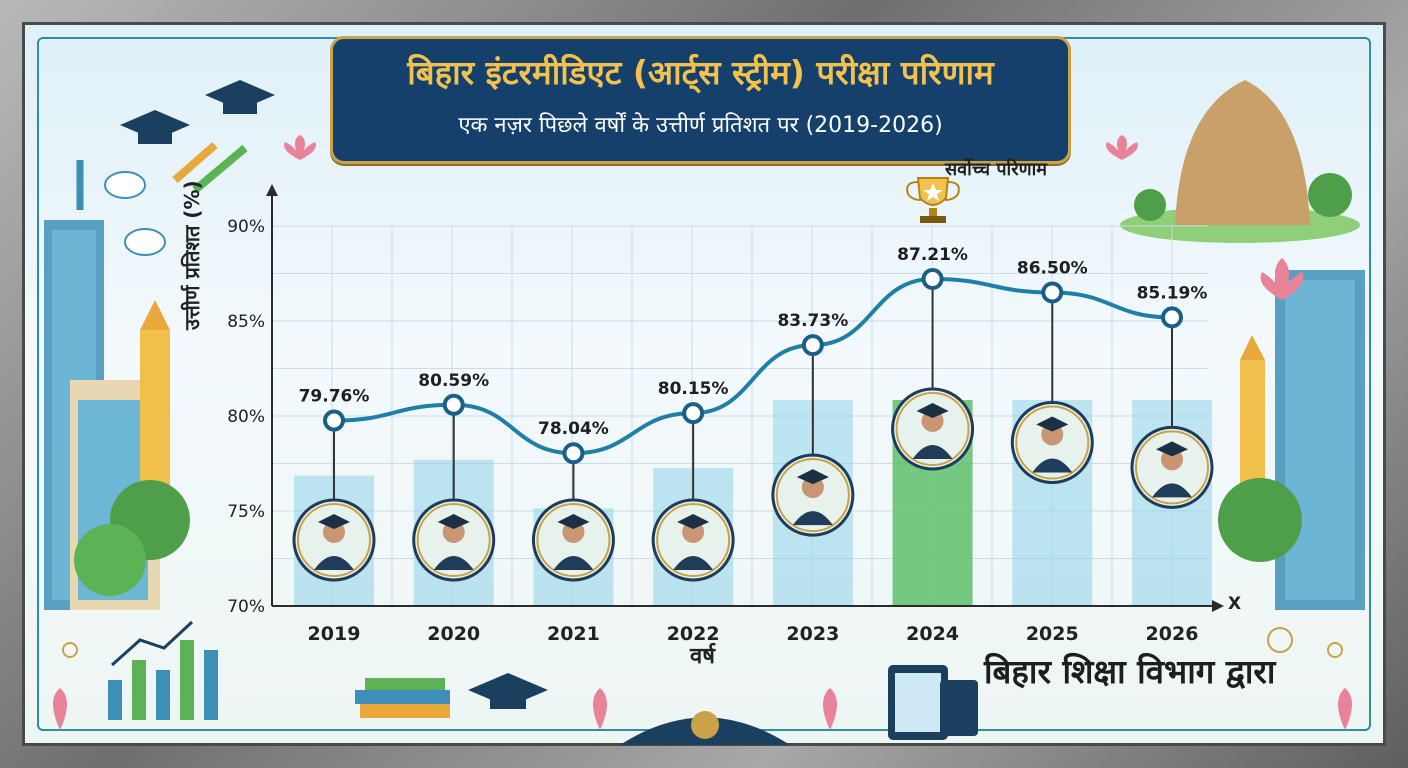  Describe the element at coordinates (996, 169) in the screenshot. I see `top-result-label: सर्वोच्च परिणाम` at that location.